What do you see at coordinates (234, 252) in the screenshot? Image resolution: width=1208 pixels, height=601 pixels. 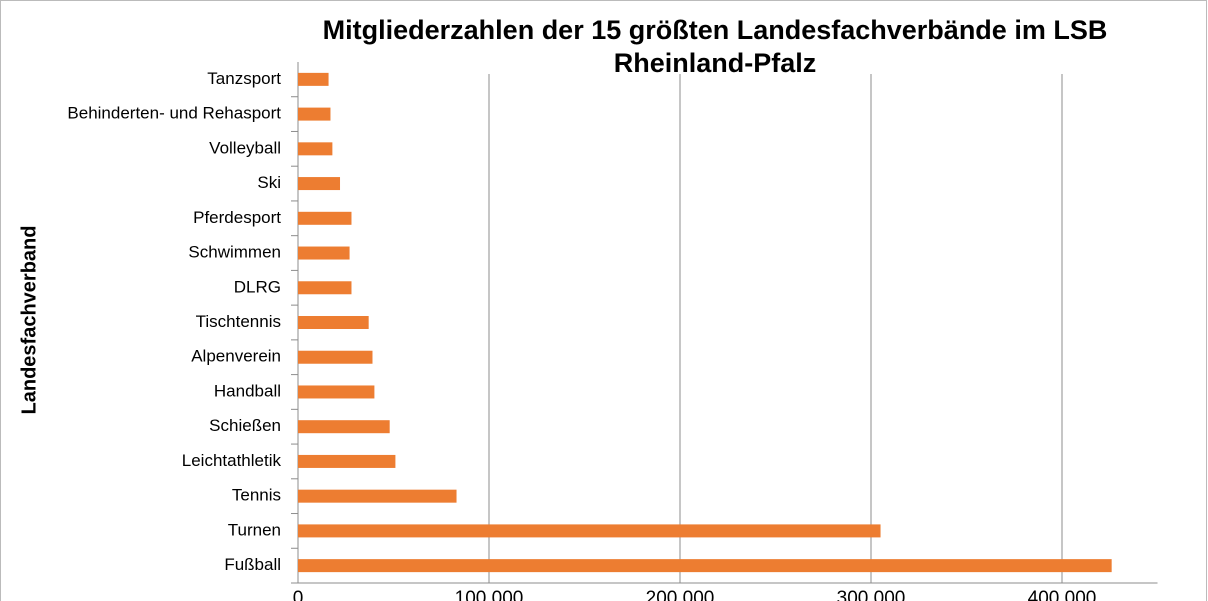 I see `y-tick-label: Schwimmen` at bounding box center [234, 252].